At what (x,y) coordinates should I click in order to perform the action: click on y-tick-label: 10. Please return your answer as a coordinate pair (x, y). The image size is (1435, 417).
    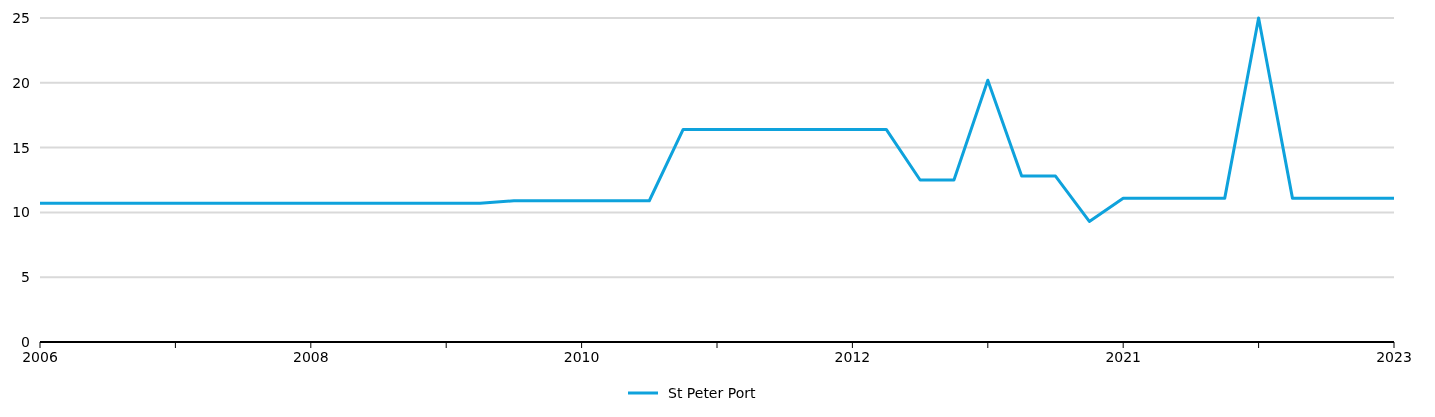
    Looking at the image, I should click on (21, 212).